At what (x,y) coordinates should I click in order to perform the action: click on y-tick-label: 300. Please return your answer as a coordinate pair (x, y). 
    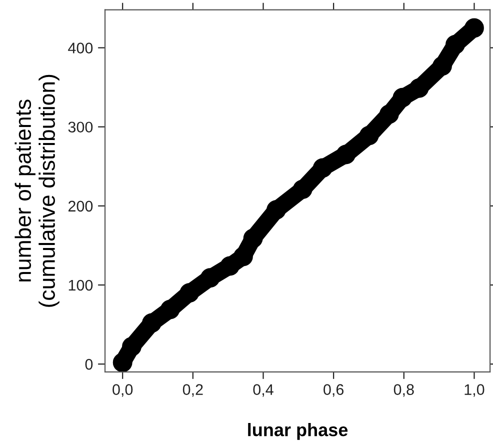
    Looking at the image, I should click on (80, 127).